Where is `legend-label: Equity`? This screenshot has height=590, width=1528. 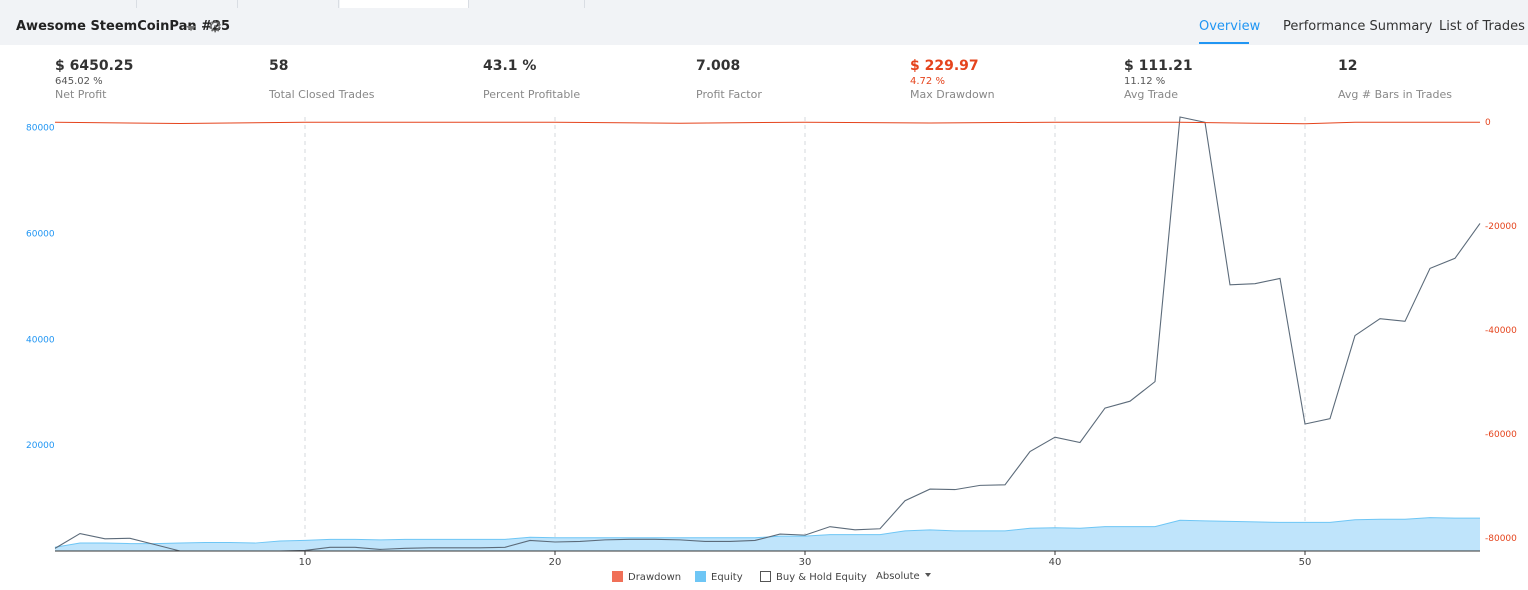 legend-label: Equity is located at coordinates (727, 577).